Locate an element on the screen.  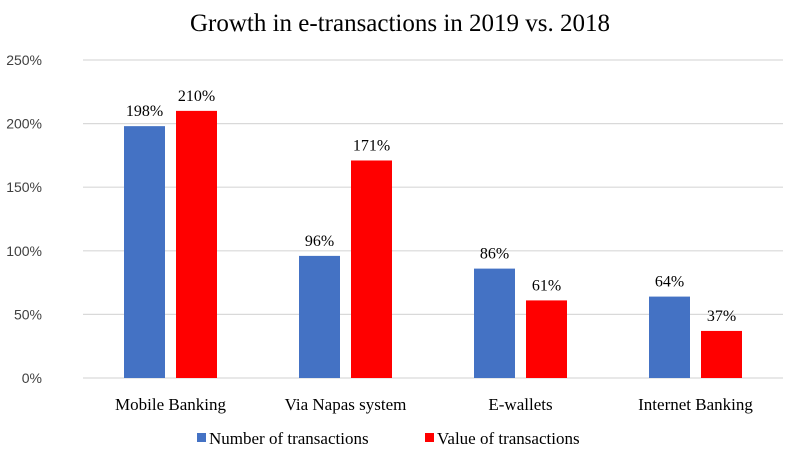
legend-label: Number of transactions is located at coordinates (289, 438).